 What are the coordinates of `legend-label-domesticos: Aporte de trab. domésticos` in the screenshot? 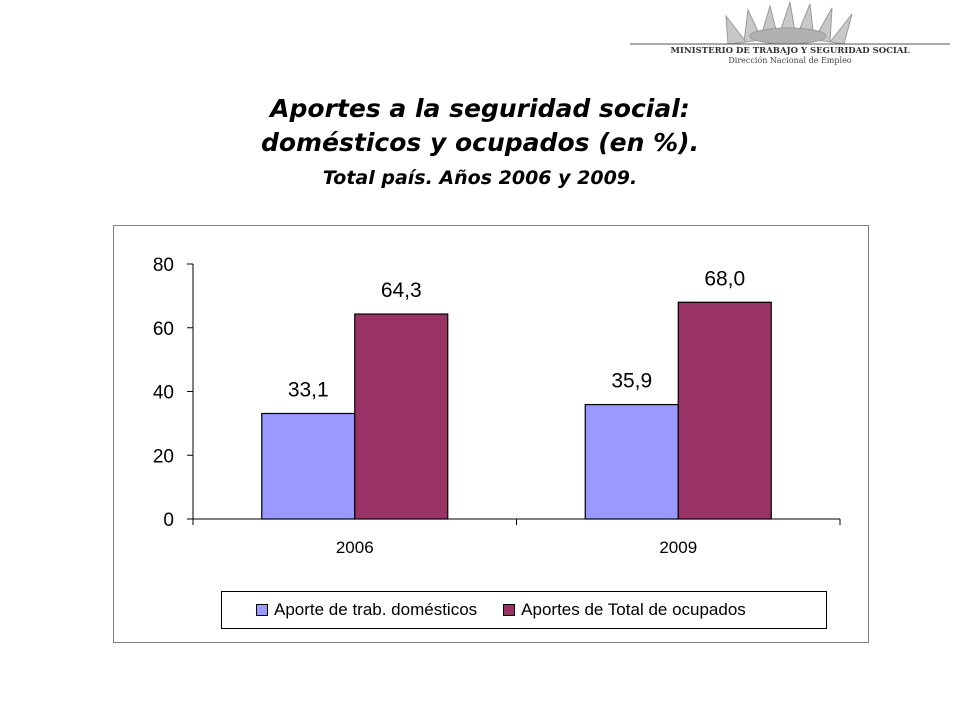 It's located at (376, 609).